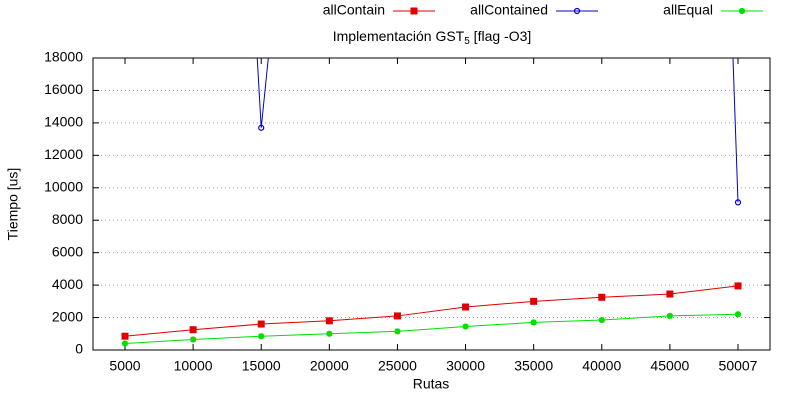 The height and width of the screenshot is (400, 800). Describe the element at coordinates (63, 89) in the screenshot. I see `y-tick-label: 16000` at that location.